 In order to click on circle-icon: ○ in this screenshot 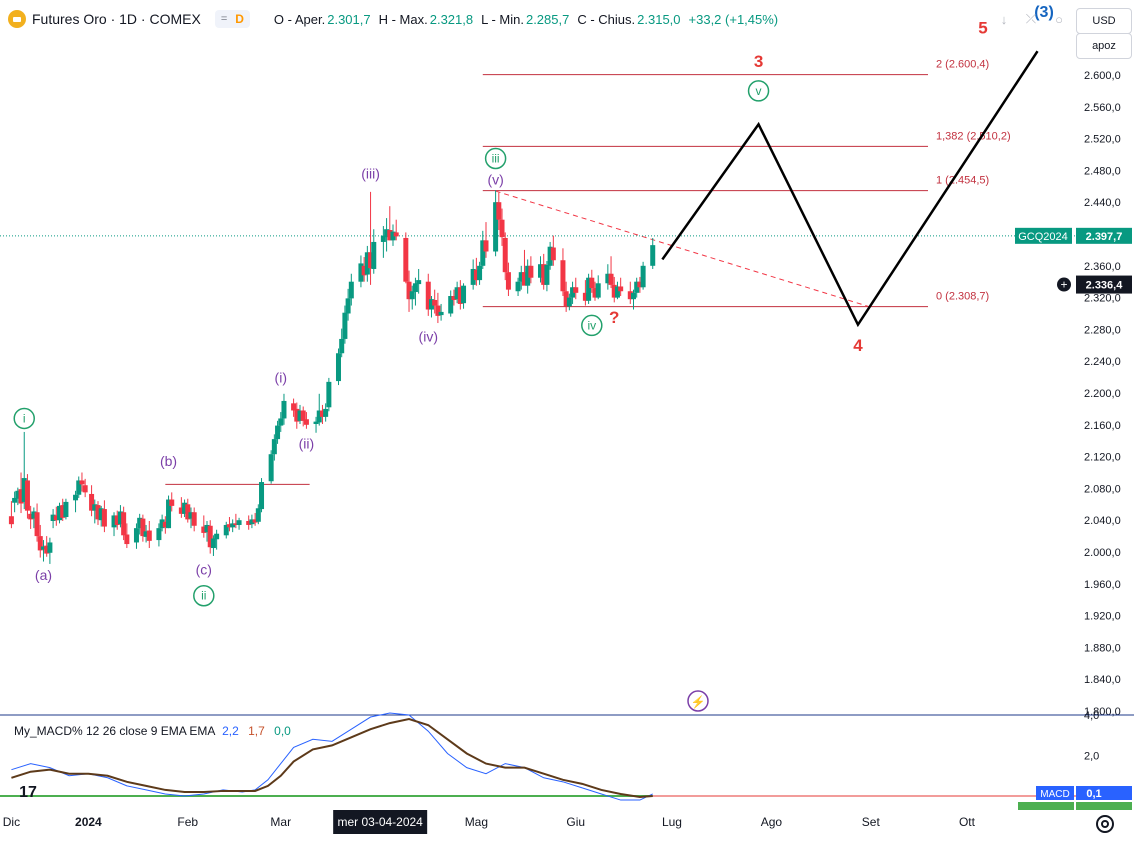, I will do `click(1059, 19)`.